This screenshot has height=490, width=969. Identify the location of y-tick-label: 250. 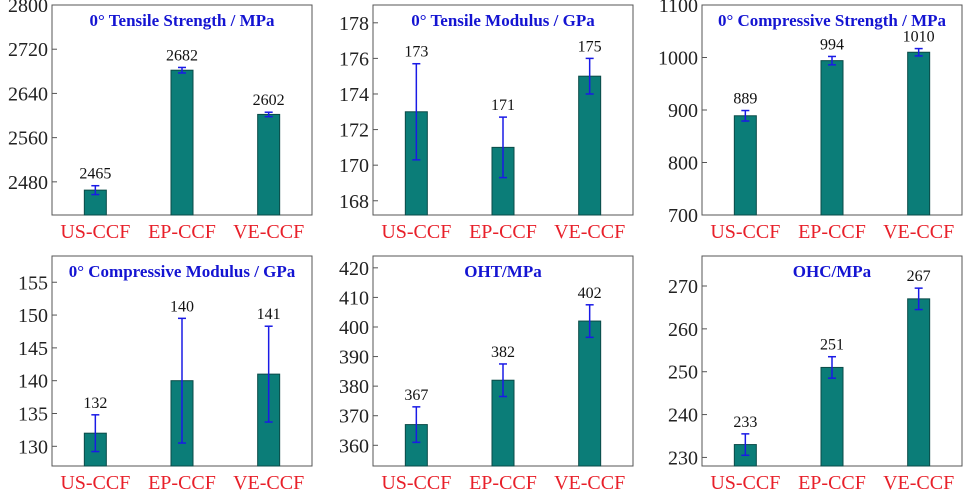
(683, 373).